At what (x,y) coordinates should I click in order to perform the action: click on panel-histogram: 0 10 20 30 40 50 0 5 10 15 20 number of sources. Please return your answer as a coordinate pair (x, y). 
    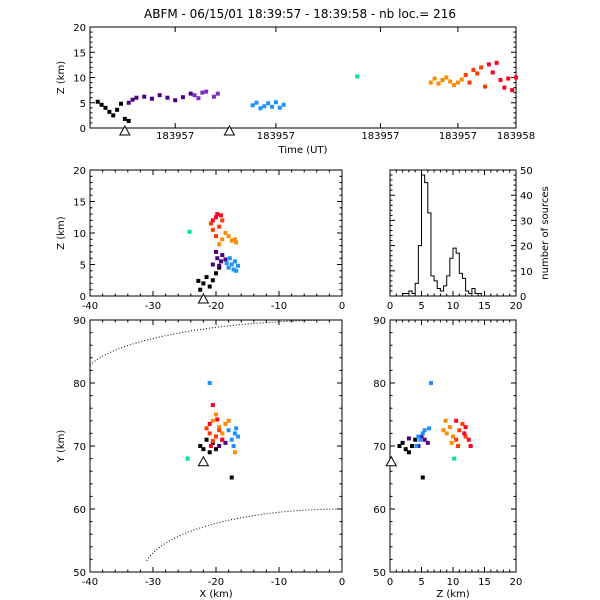
    Looking at the image, I should click on (469, 239).